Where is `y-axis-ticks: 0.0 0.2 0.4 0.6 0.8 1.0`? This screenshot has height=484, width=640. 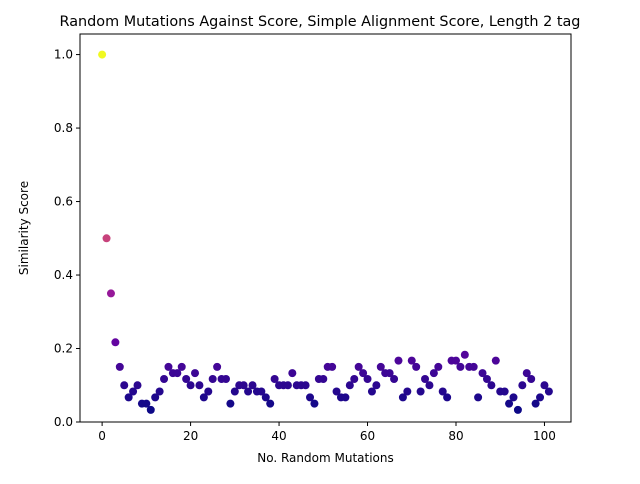
y-axis-ticks: 0.0 0.2 0.4 0.6 0.8 1.0 is located at coordinates (67, 238).